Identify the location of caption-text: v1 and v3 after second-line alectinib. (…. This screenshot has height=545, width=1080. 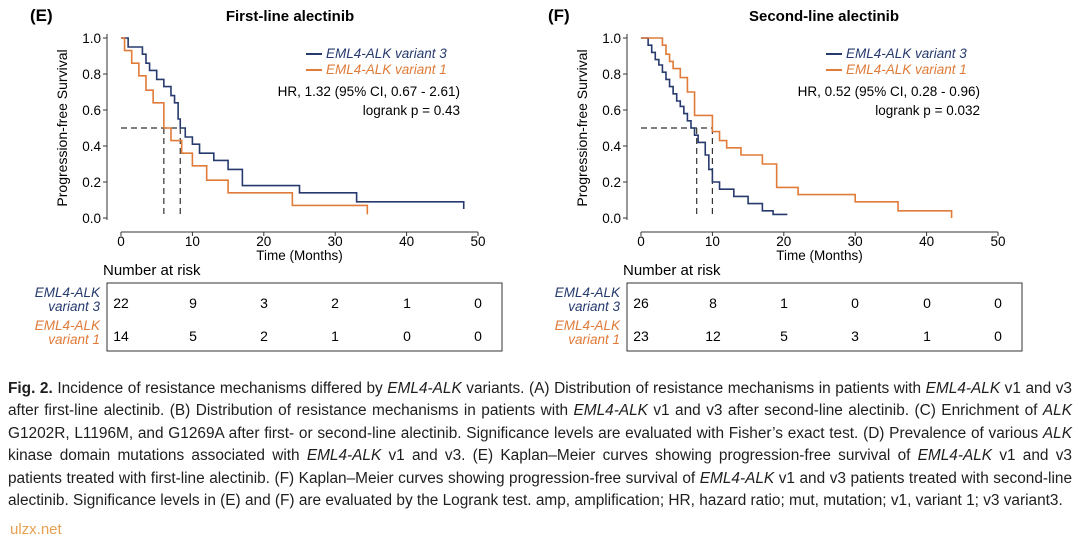
(845, 411).